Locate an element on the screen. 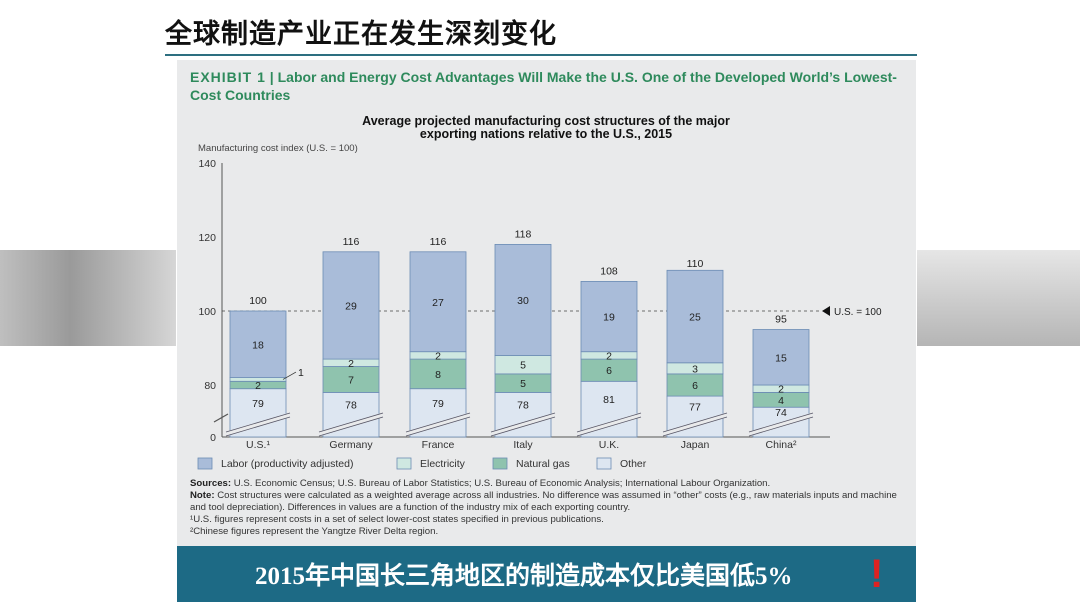  data-label: 1 is located at coordinates (301, 373).